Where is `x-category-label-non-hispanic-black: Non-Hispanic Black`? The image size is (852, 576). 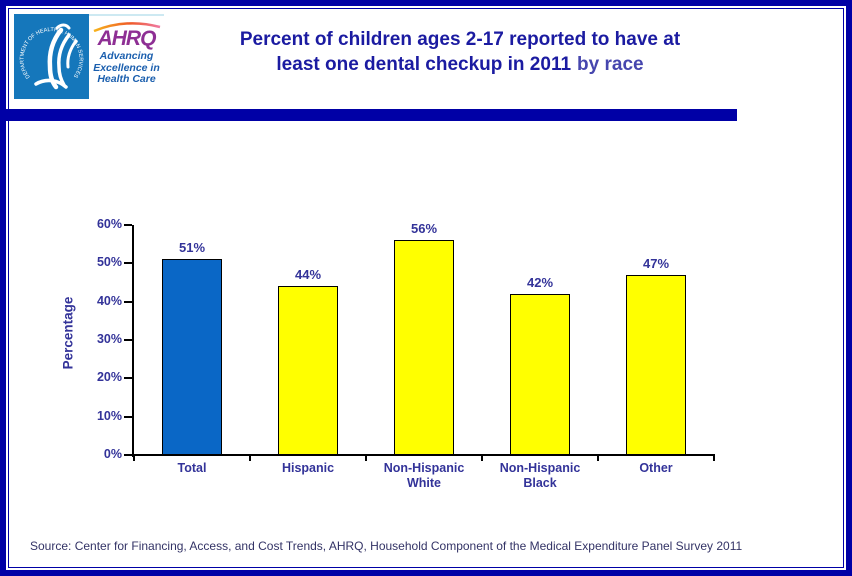 x-category-label-non-hispanic-black: Non-Hispanic Black is located at coordinates (540, 475).